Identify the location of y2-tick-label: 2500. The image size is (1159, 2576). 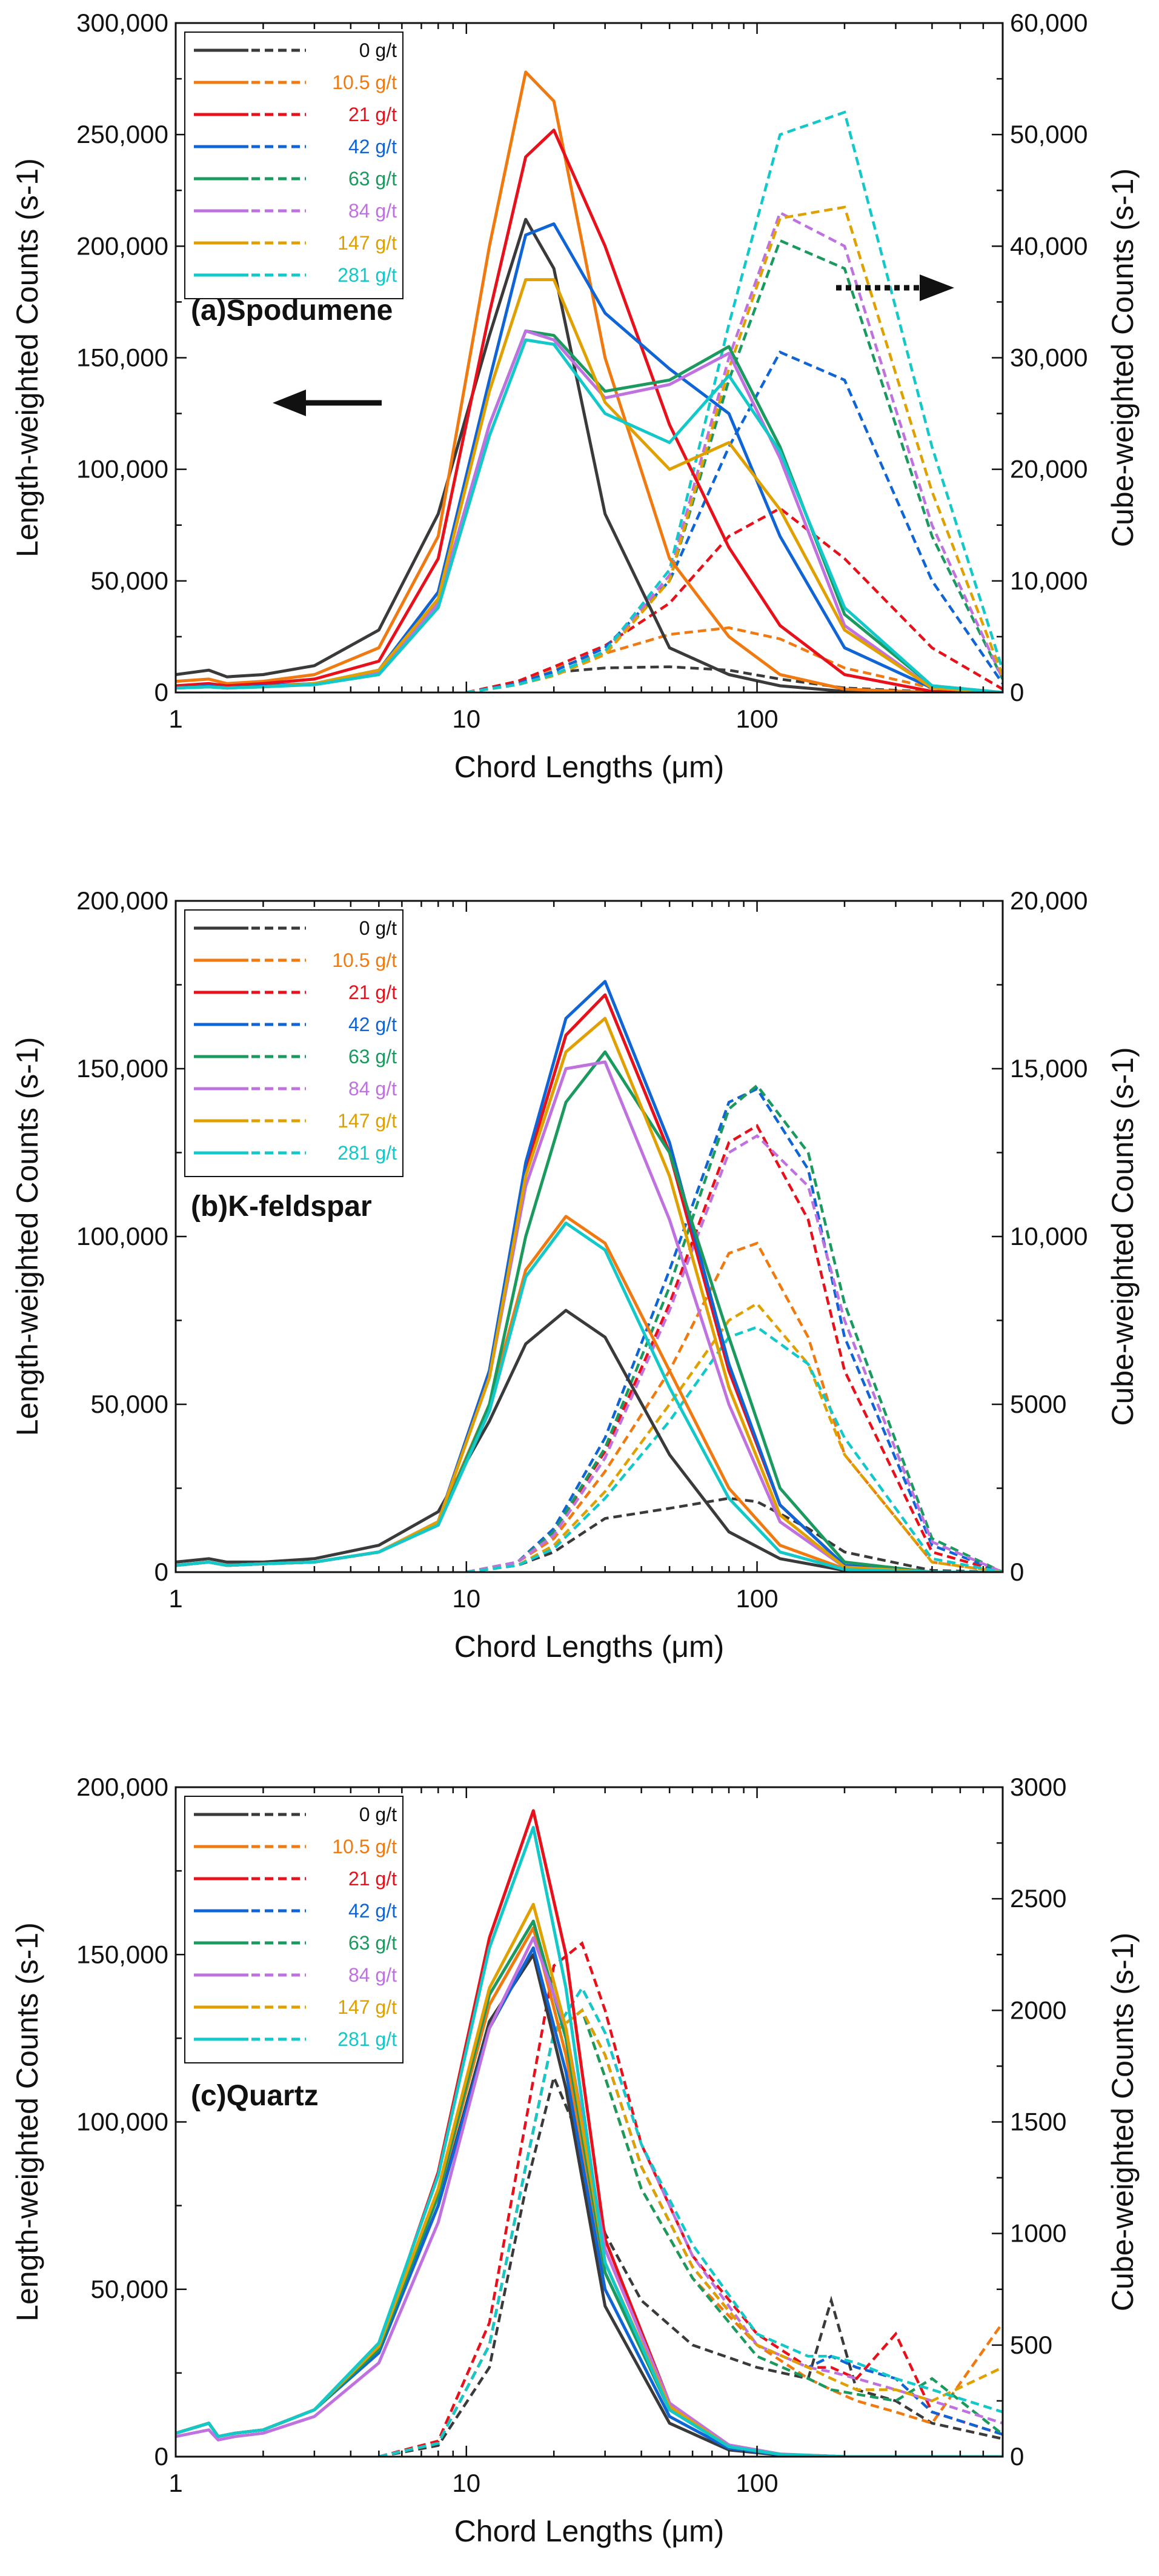
(1038, 1898).